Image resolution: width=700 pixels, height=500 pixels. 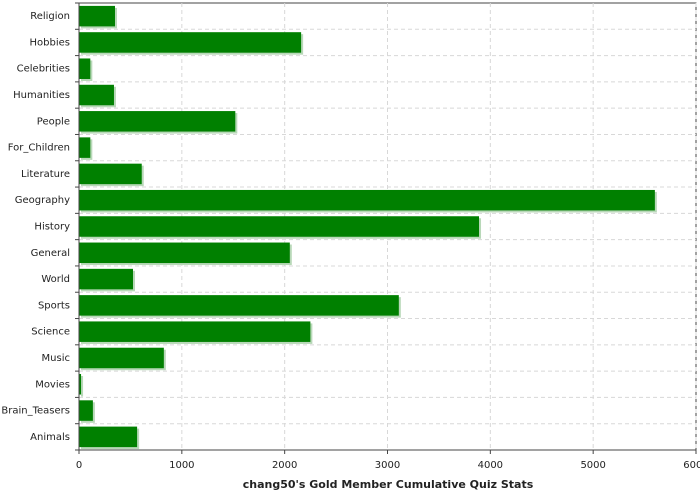 I want to click on y-tick-label: Science, so click(x=50, y=332).